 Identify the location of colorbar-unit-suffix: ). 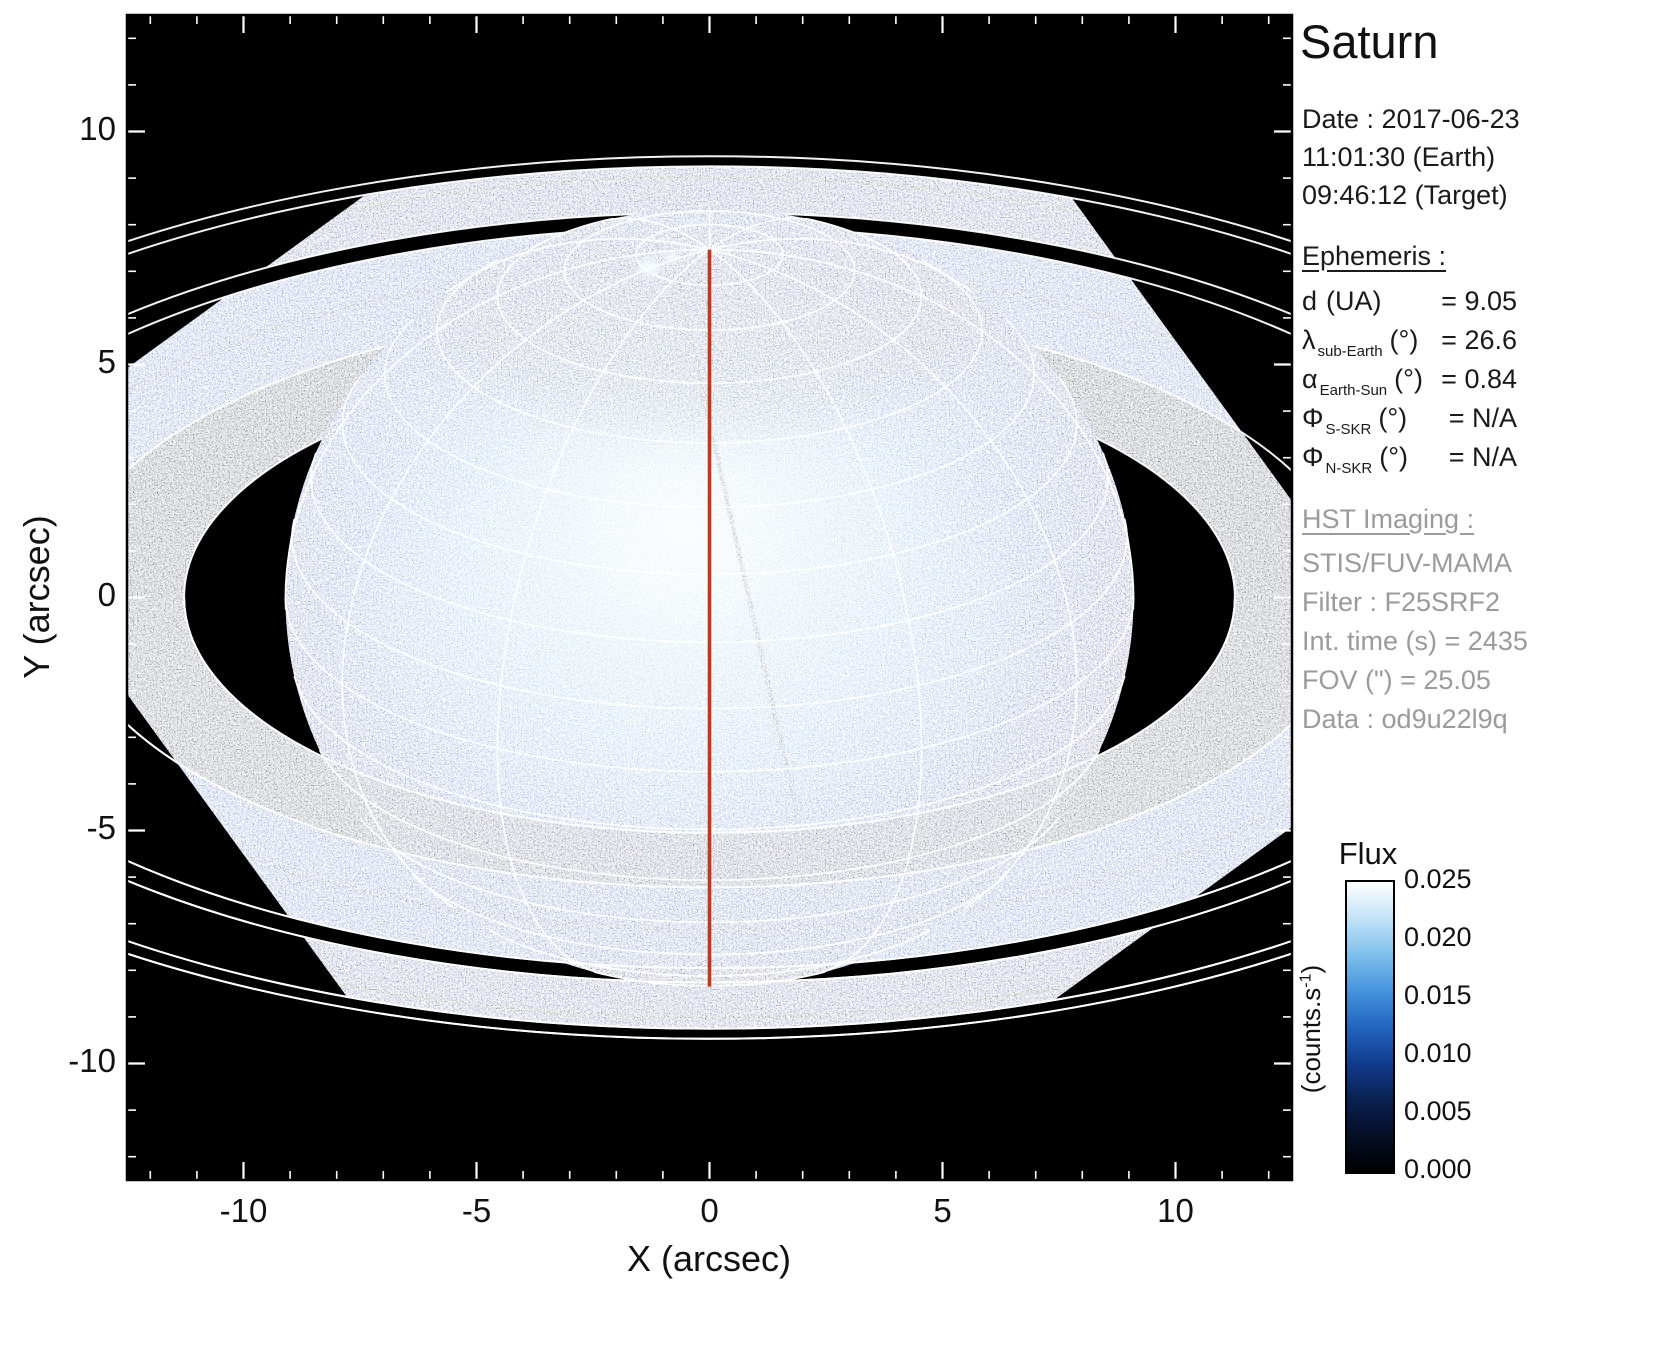
(1311, 969).